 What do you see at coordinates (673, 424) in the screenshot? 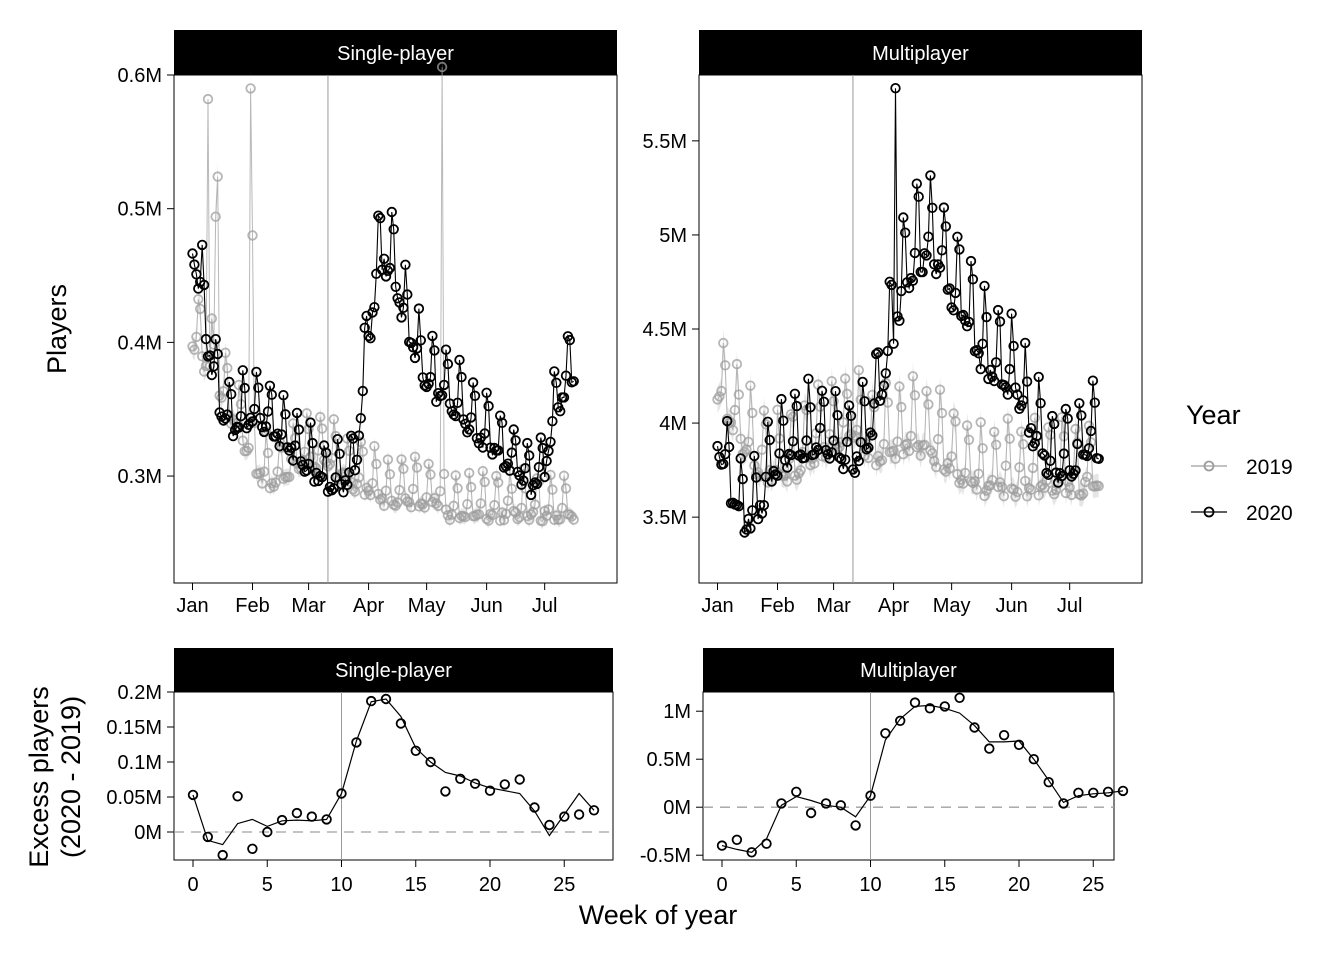
I see `y-tick-label: 4M` at bounding box center [673, 424].